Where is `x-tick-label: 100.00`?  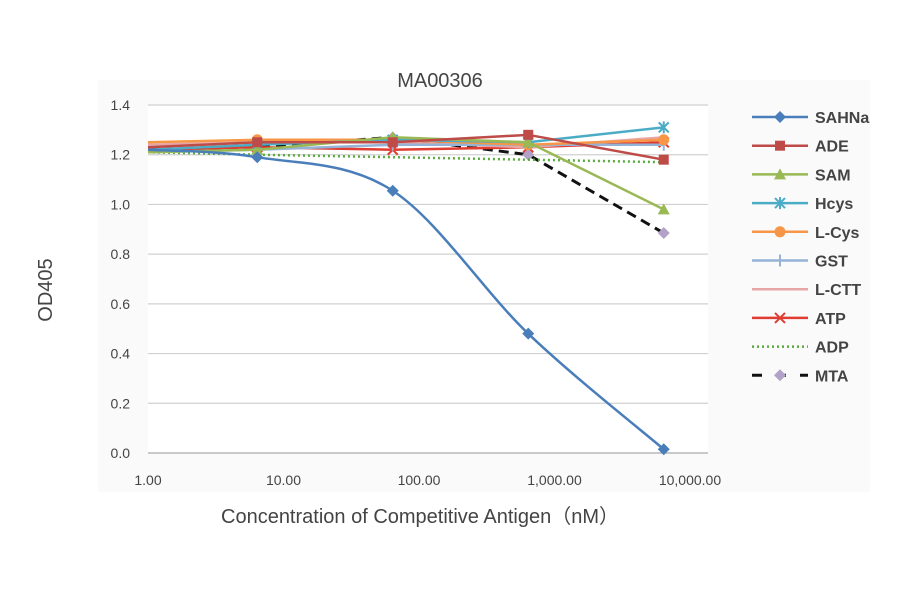 x-tick-label: 100.00 is located at coordinates (419, 480).